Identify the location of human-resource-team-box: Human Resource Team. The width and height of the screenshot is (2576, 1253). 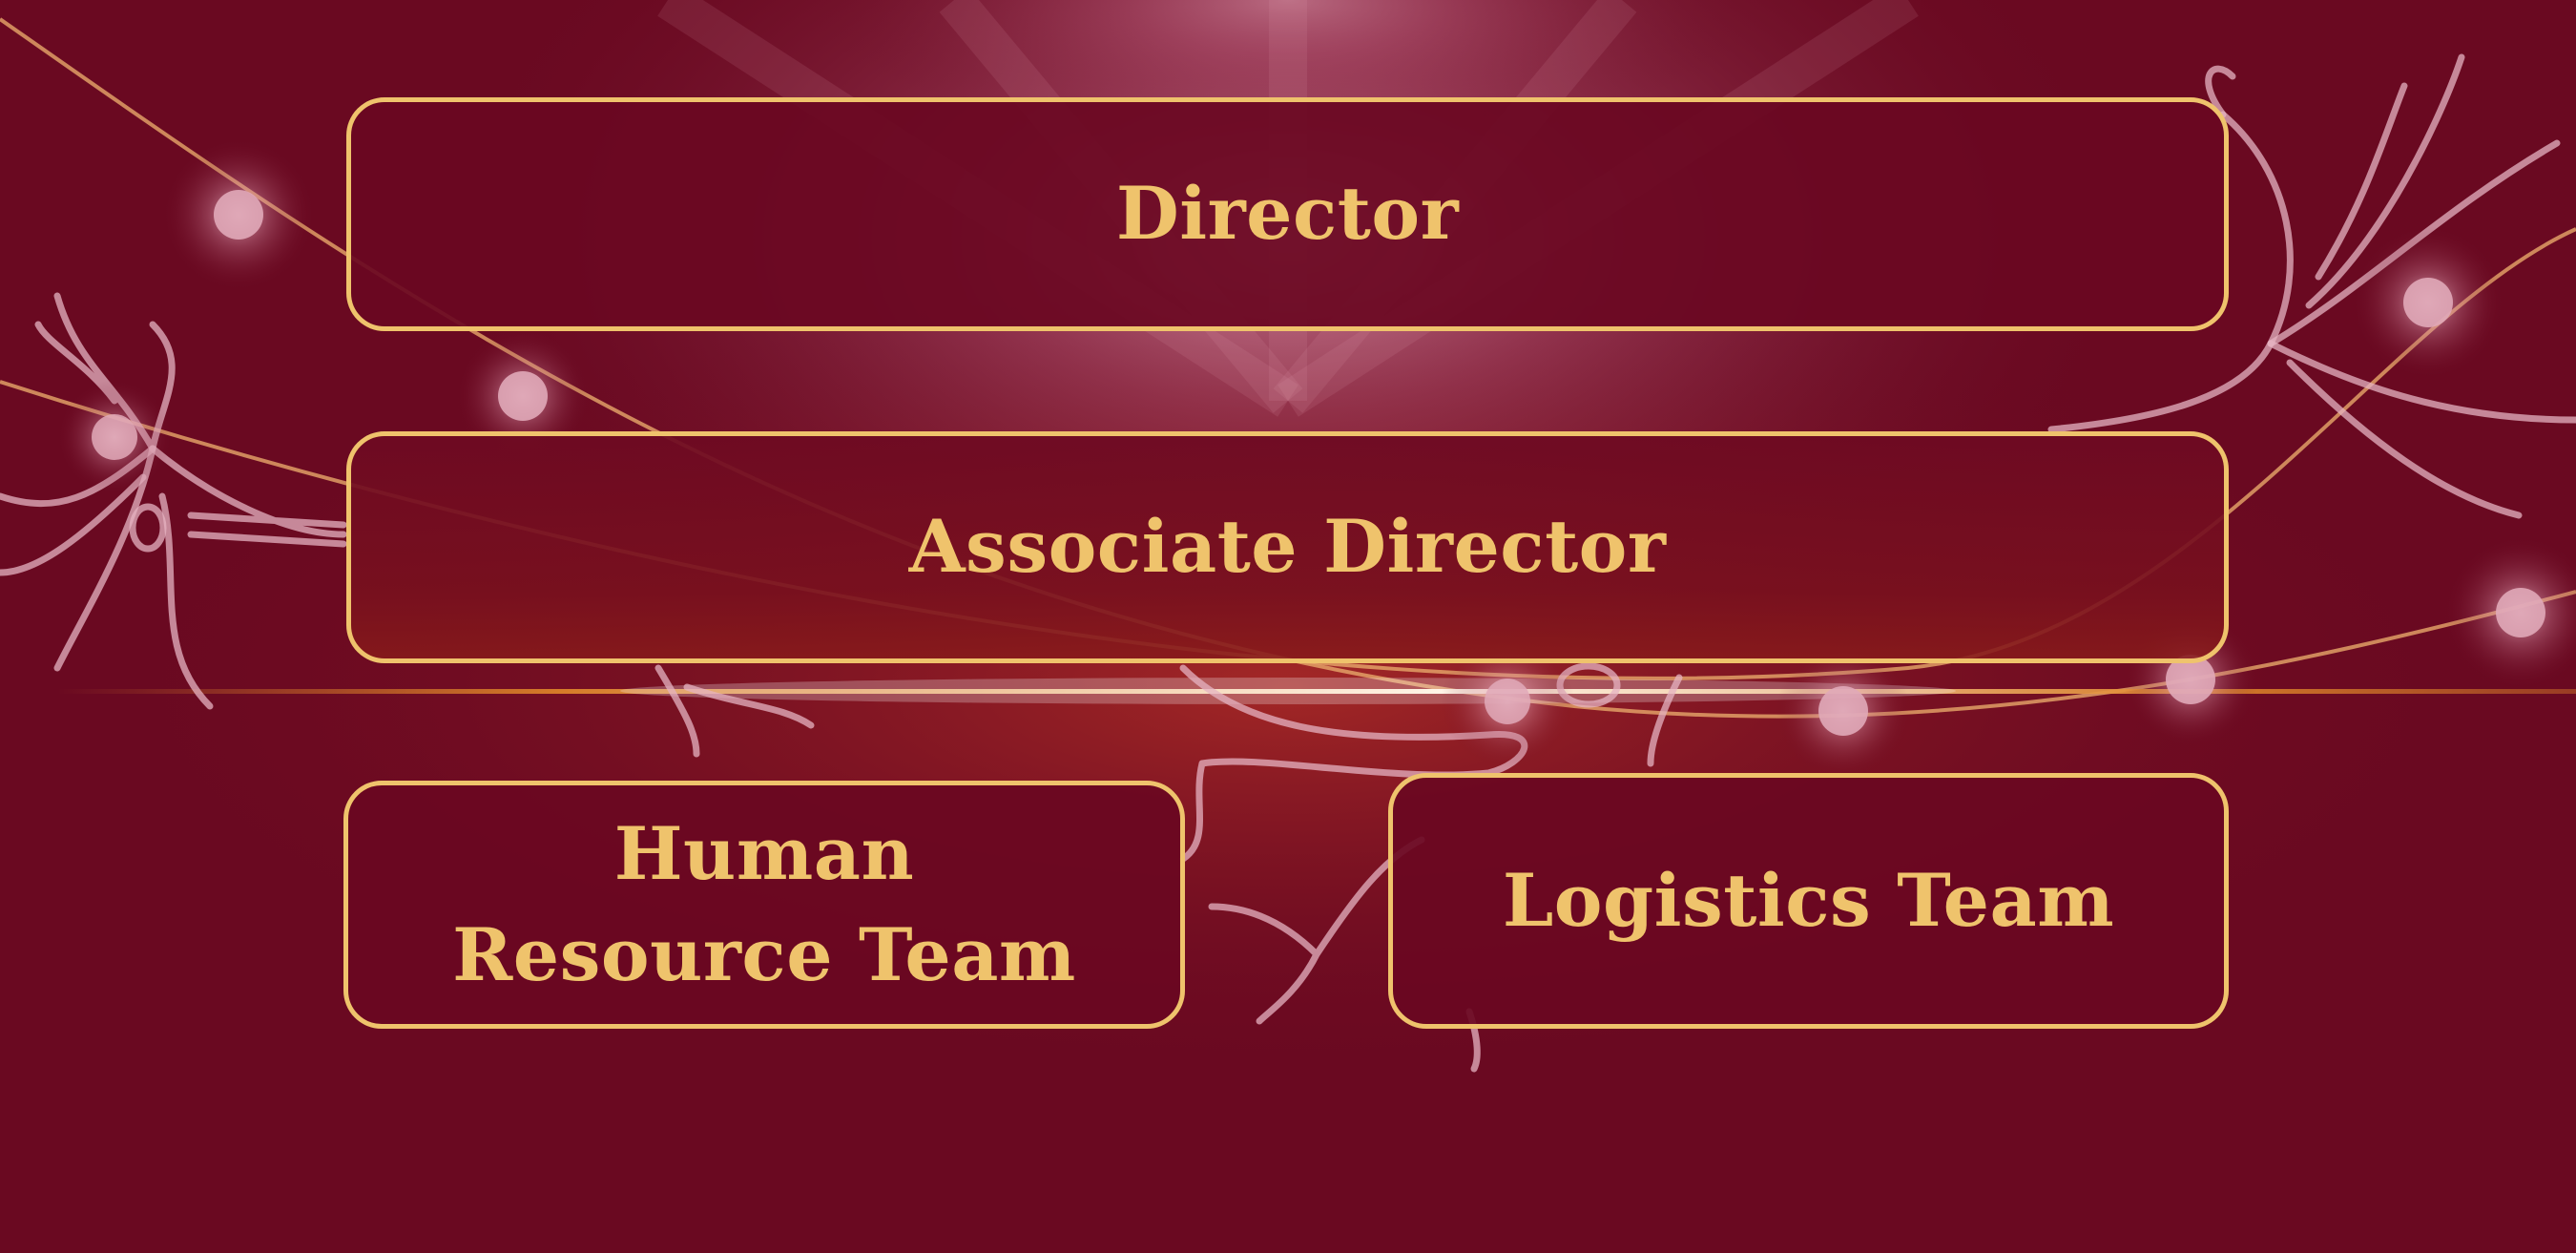
(764, 905).